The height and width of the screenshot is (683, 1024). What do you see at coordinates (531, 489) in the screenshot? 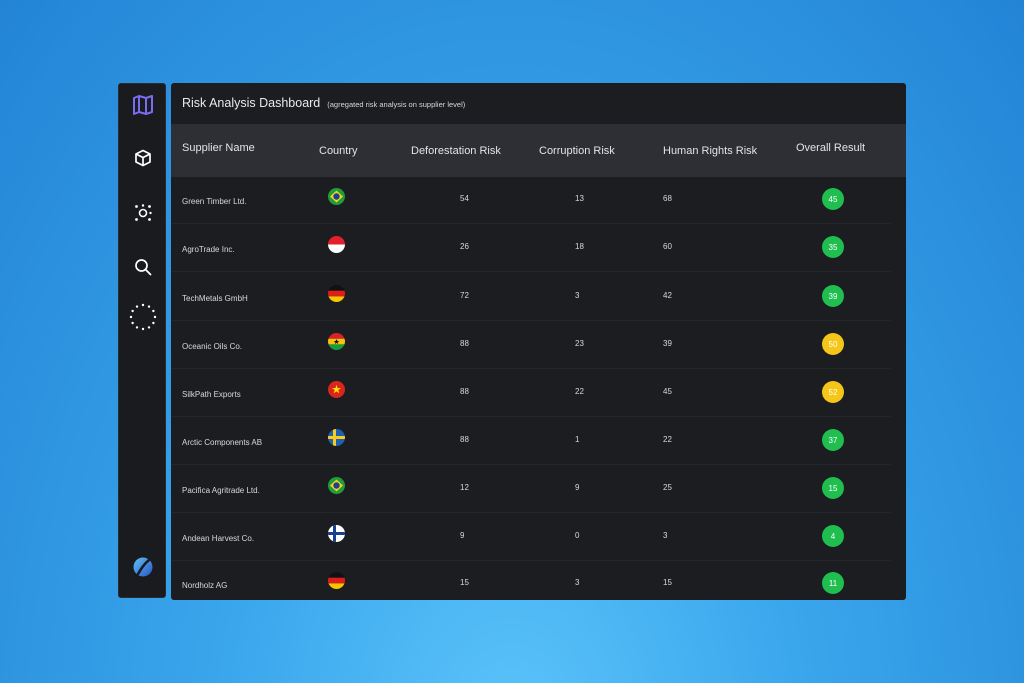
I see `table-row: Pacifica Agritrade Ltd. 12 9 25 15` at bounding box center [531, 489].